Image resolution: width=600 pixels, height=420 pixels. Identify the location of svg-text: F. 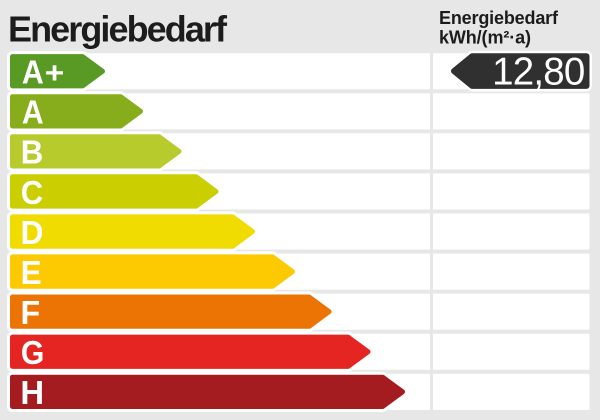
(31, 312).